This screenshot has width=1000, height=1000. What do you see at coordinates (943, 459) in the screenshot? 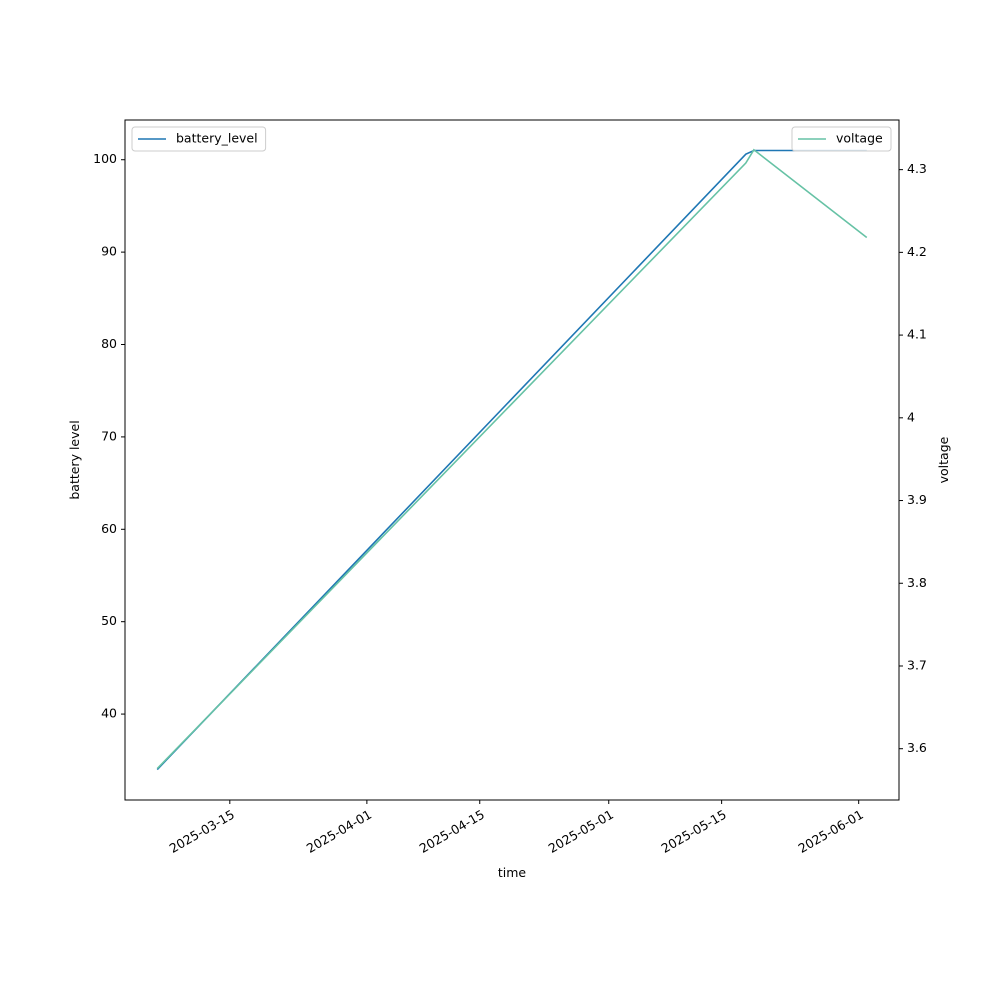
I see `y2-axis-label: voltage` at bounding box center [943, 459].